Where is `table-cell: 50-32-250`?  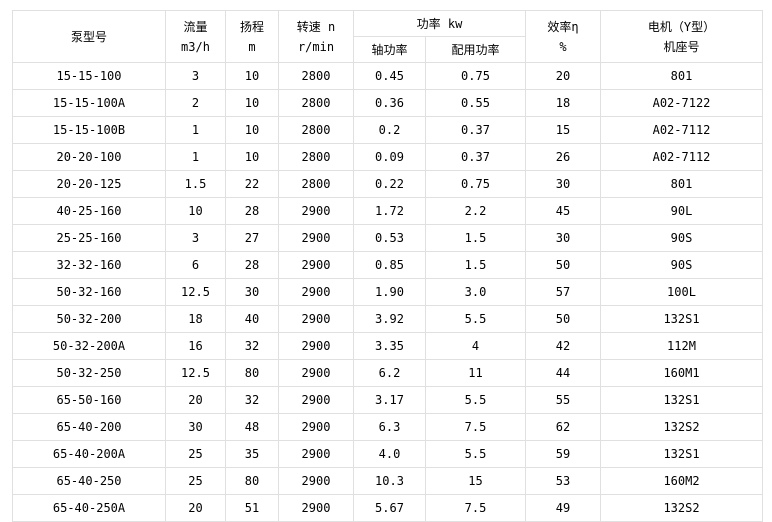
table-cell: 50-32-250 is located at coordinates (89, 373).